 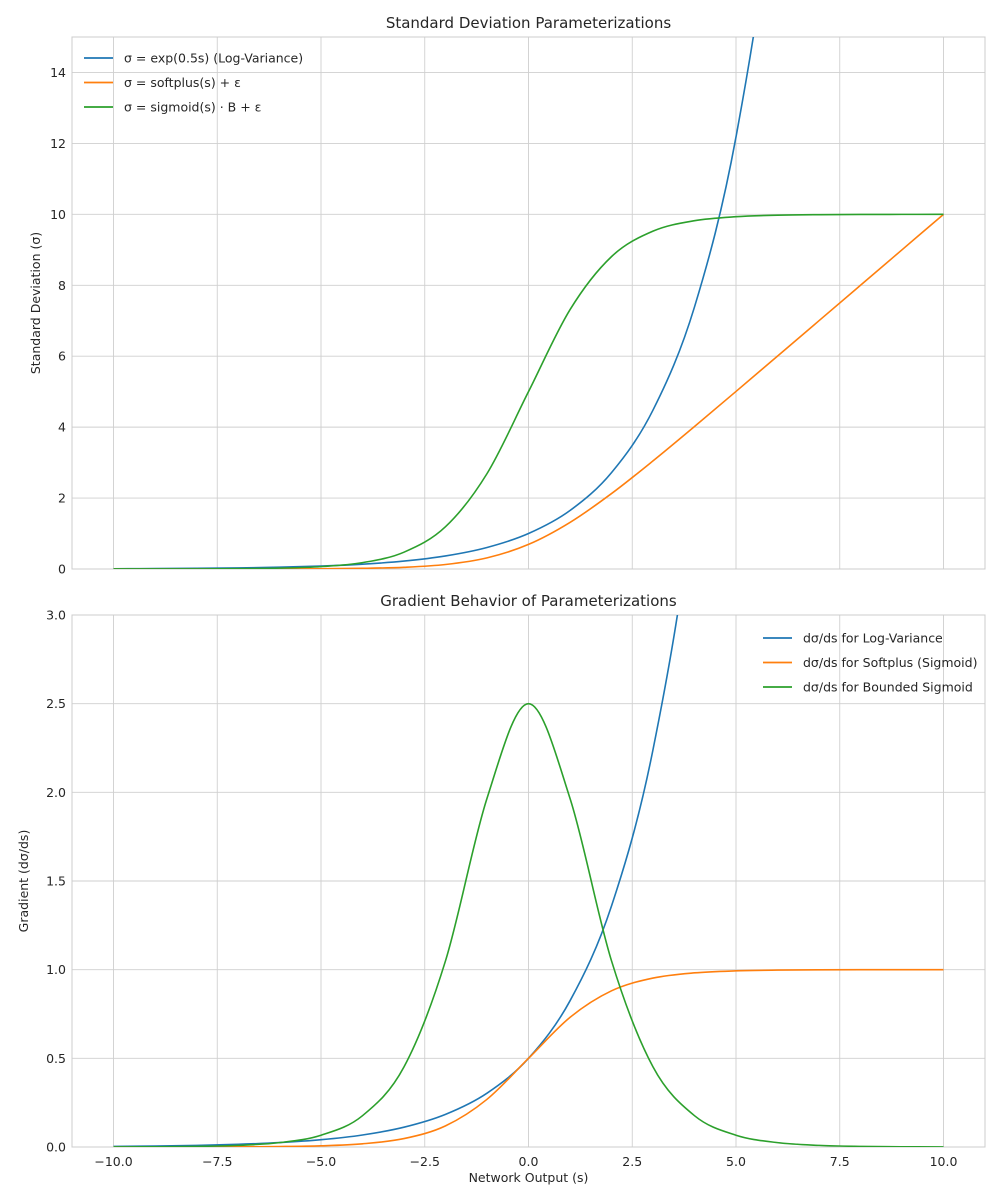 I want to click on x-tick-label: −2.5, so click(x=425, y=1161).